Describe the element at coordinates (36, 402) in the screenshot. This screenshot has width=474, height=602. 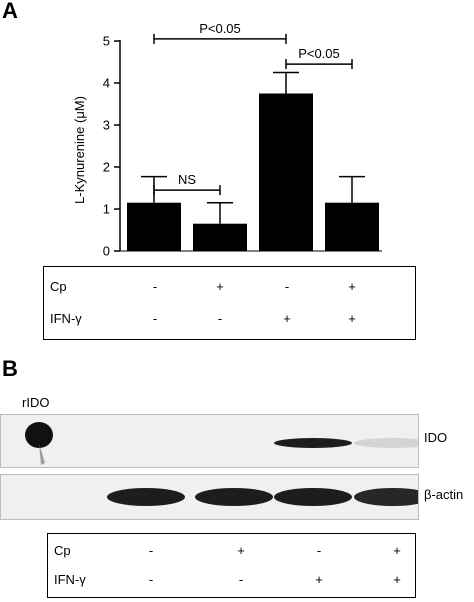
I see `rido-label: rIDO` at that location.